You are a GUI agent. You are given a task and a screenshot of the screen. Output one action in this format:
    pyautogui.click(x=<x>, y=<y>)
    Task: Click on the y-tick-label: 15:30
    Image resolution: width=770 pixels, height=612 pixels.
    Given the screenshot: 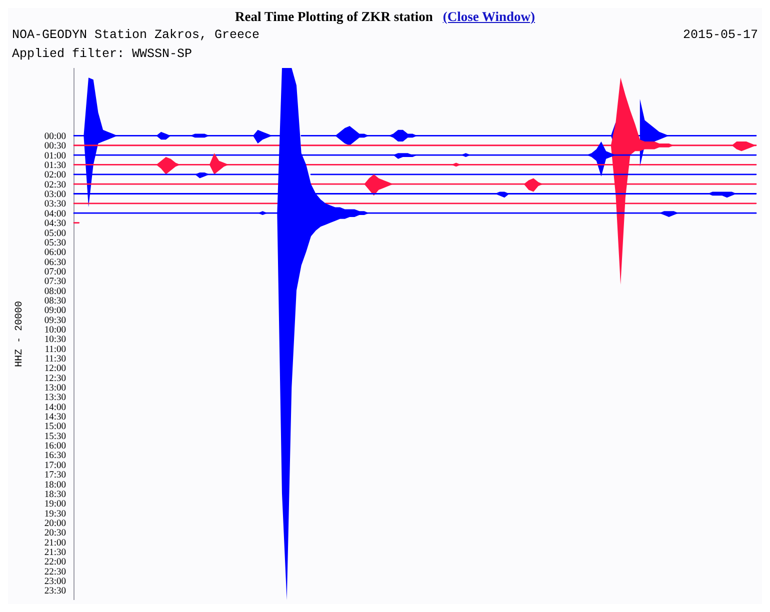 What is the action you would take?
    pyautogui.click(x=55, y=437)
    